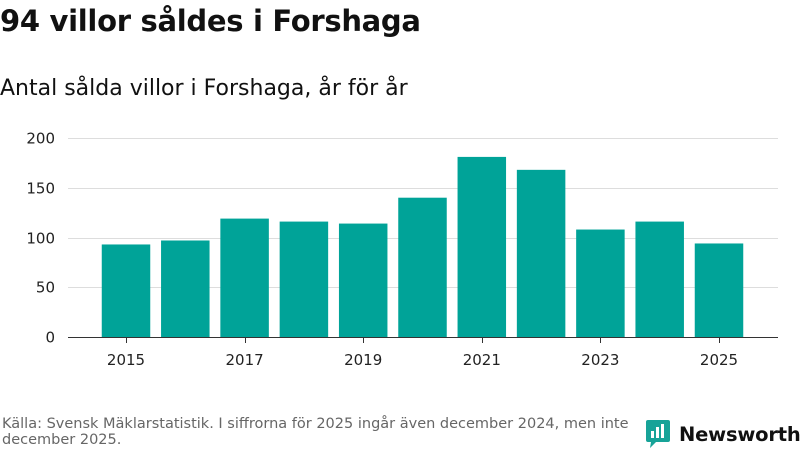 This screenshot has width=800, height=450. What do you see at coordinates (126, 360) in the screenshot?
I see `x-tick-label: 2015` at bounding box center [126, 360].